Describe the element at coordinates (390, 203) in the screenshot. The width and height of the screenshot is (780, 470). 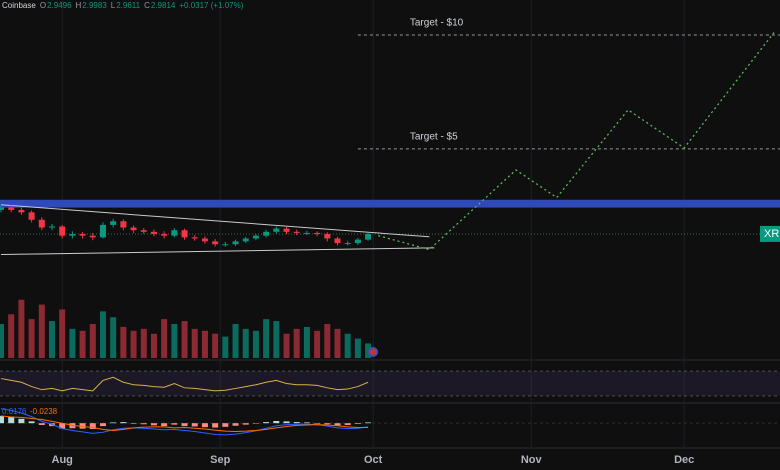
I see `resistance-zone` at that location.